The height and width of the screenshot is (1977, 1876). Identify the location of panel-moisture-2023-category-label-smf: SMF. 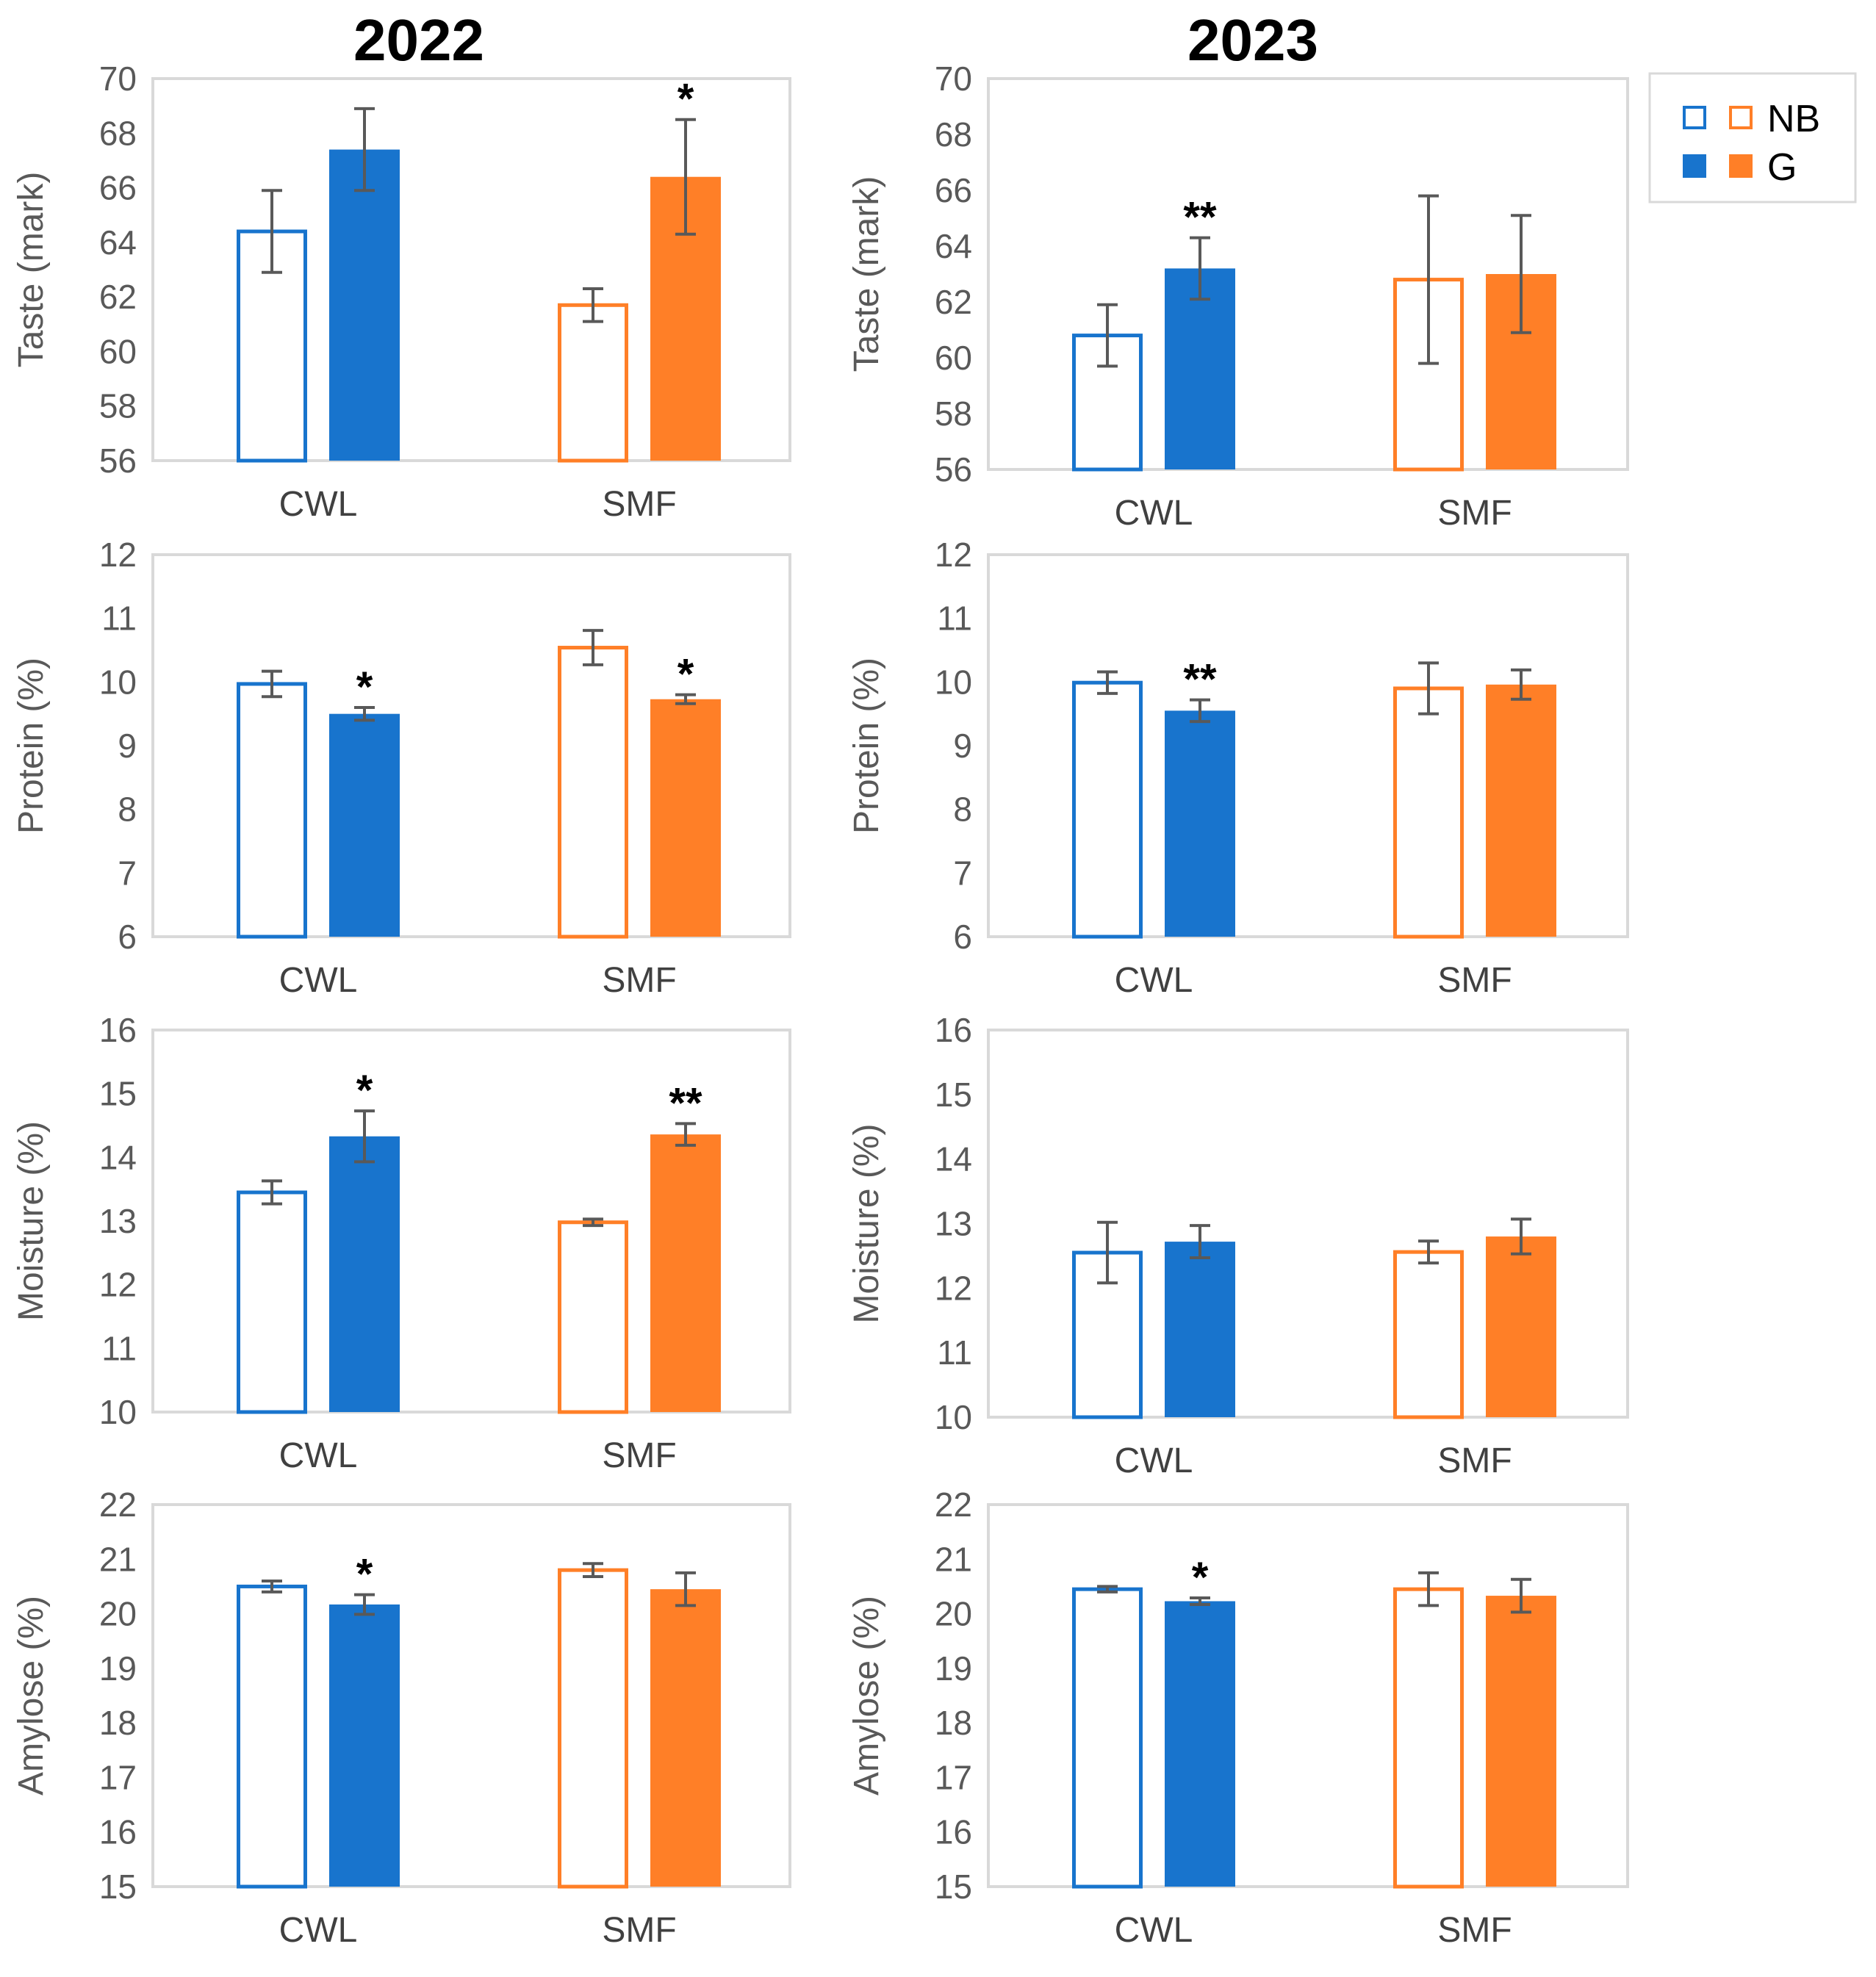
(1474, 1460).